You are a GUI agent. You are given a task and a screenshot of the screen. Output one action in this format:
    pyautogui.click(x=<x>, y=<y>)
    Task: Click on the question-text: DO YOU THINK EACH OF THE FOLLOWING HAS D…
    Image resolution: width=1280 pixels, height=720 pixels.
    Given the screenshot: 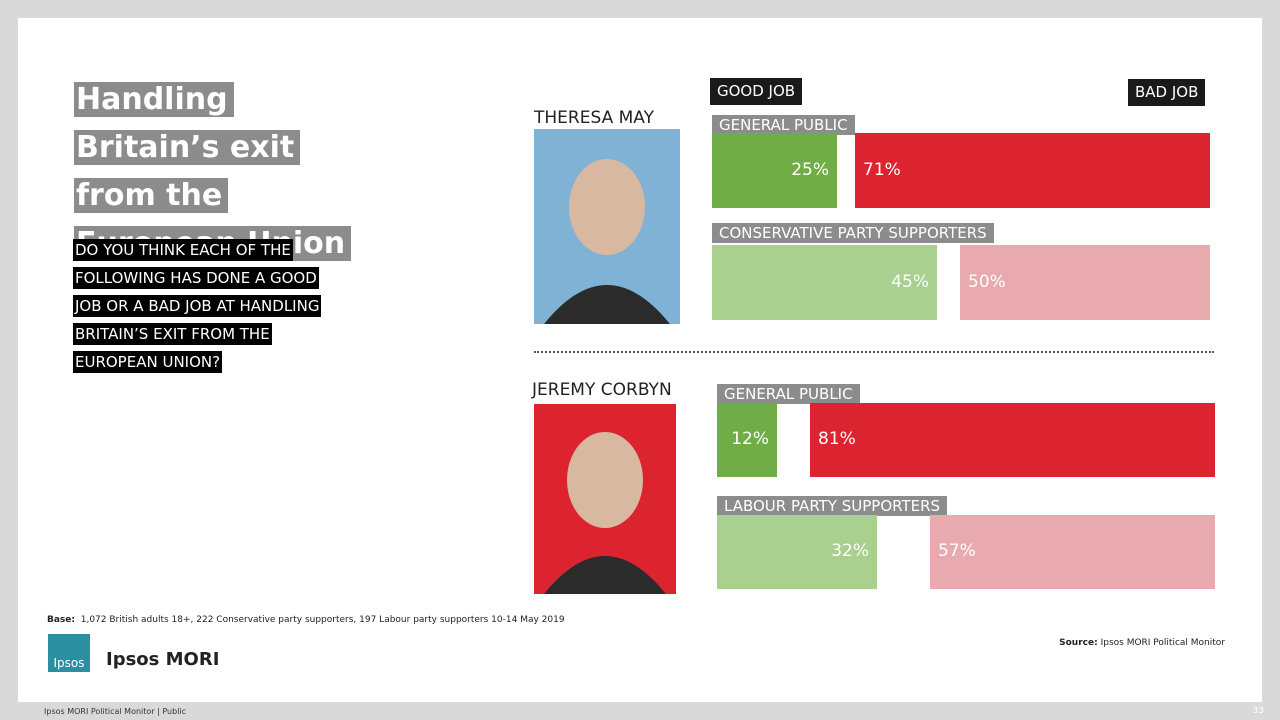 What is the action you would take?
    pyautogui.click(x=197, y=306)
    